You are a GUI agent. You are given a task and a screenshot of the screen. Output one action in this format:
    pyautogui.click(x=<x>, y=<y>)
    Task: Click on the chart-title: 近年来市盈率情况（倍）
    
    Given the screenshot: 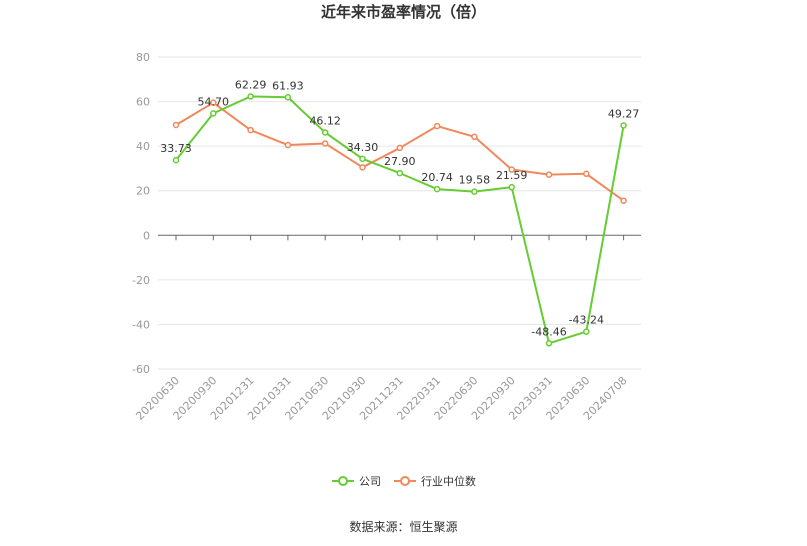 What is the action you would take?
    pyautogui.click(x=403, y=12)
    